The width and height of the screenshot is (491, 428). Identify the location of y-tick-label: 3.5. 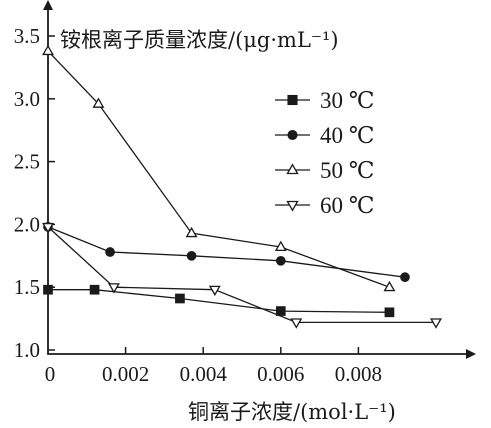
(27, 36).